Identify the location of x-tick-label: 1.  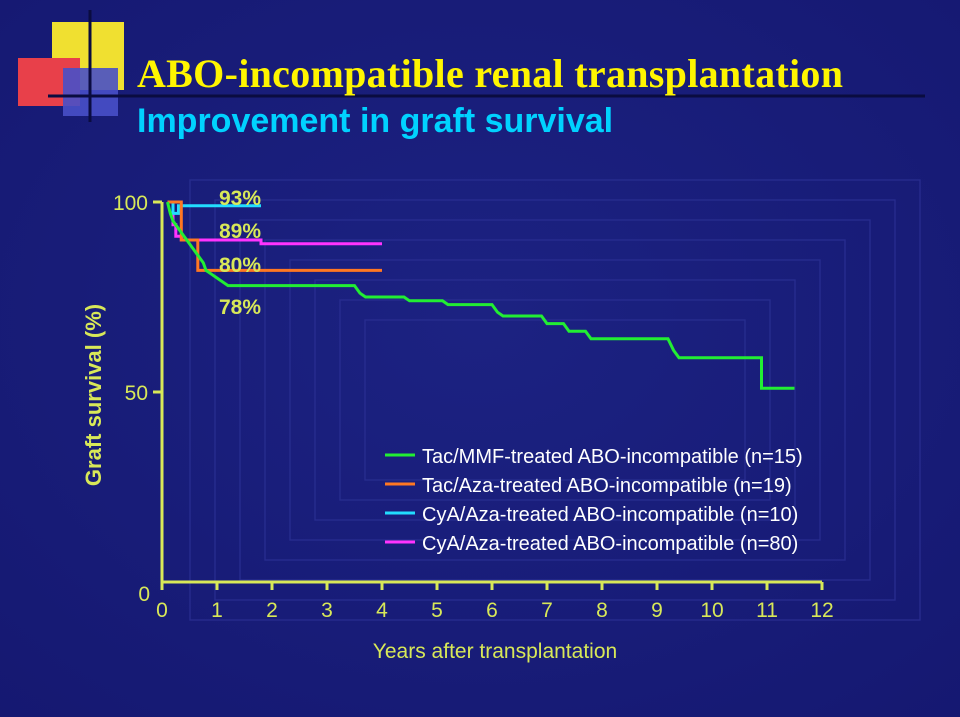
(217, 610).